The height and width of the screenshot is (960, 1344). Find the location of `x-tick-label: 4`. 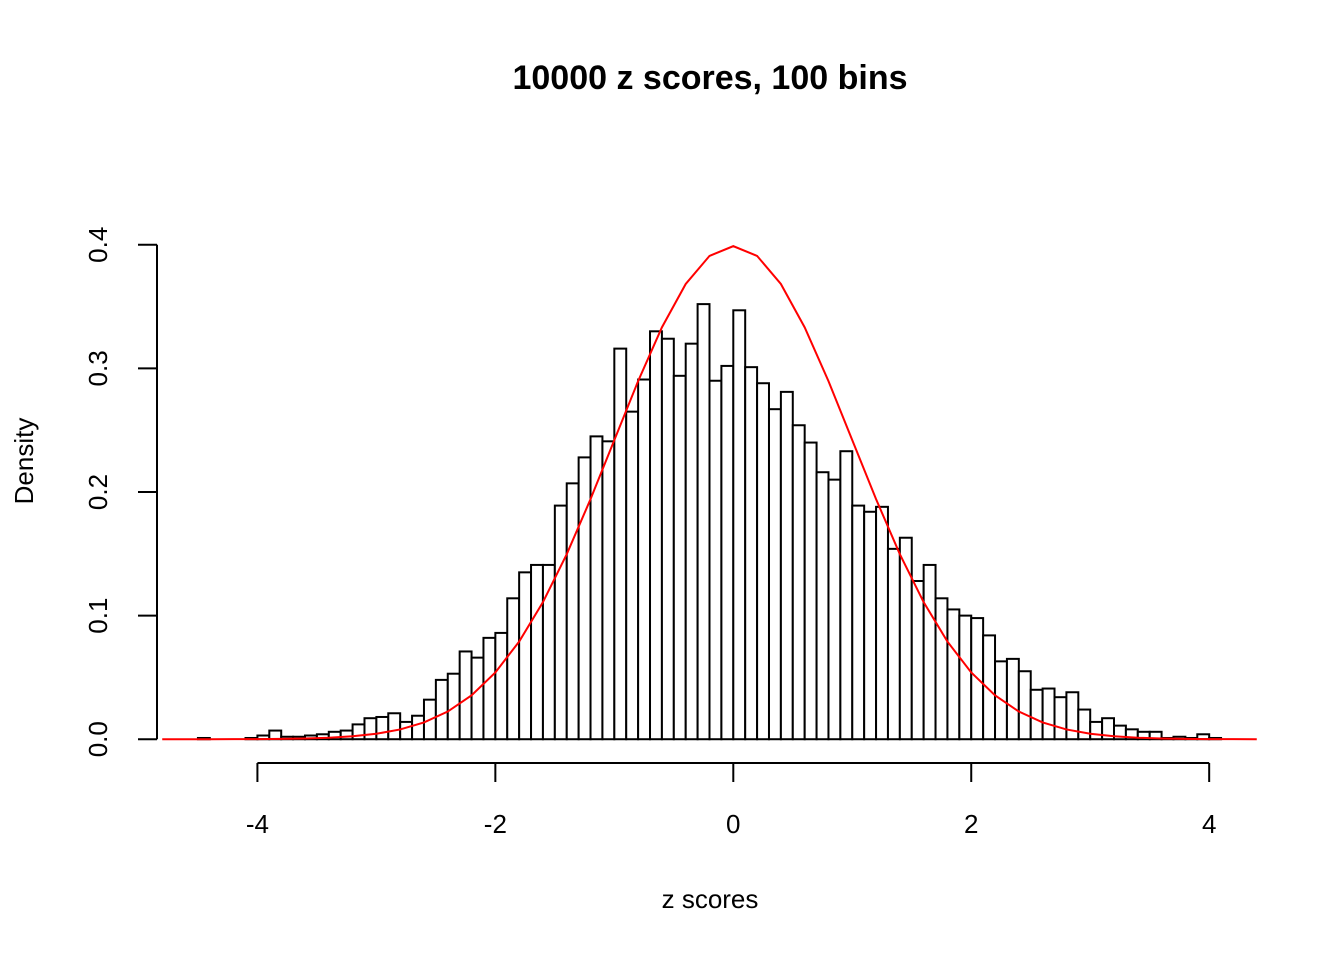

x-tick-label: 4 is located at coordinates (1209, 824).